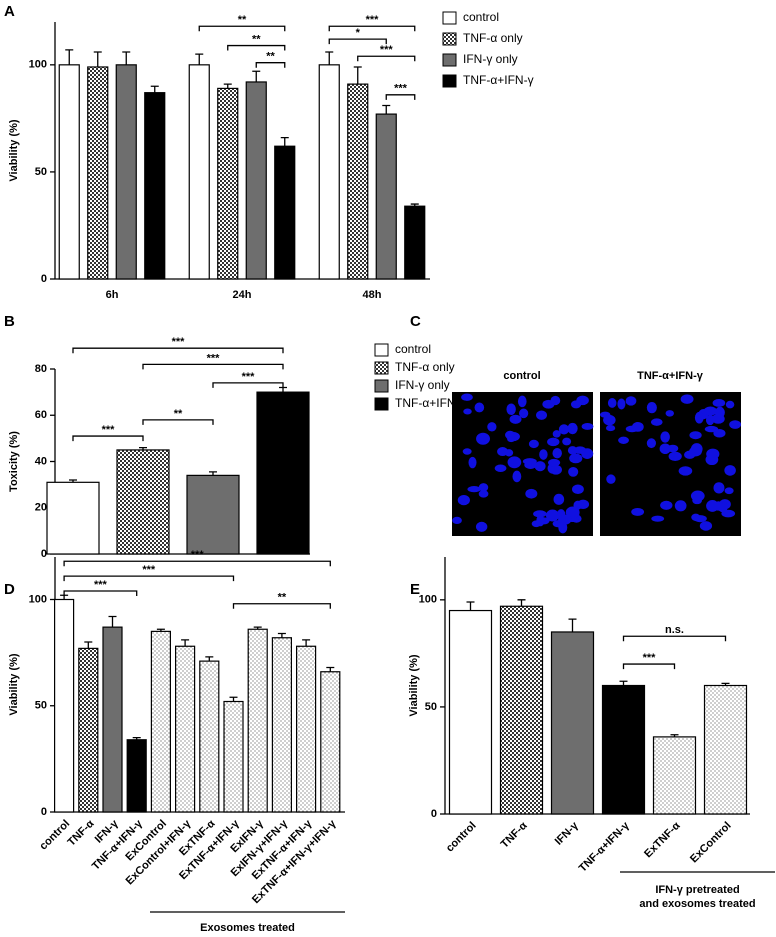 The width and height of the screenshot is (776, 937). What do you see at coordinates (521, 376) in the screenshot?
I see `image-label: control` at bounding box center [521, 376].